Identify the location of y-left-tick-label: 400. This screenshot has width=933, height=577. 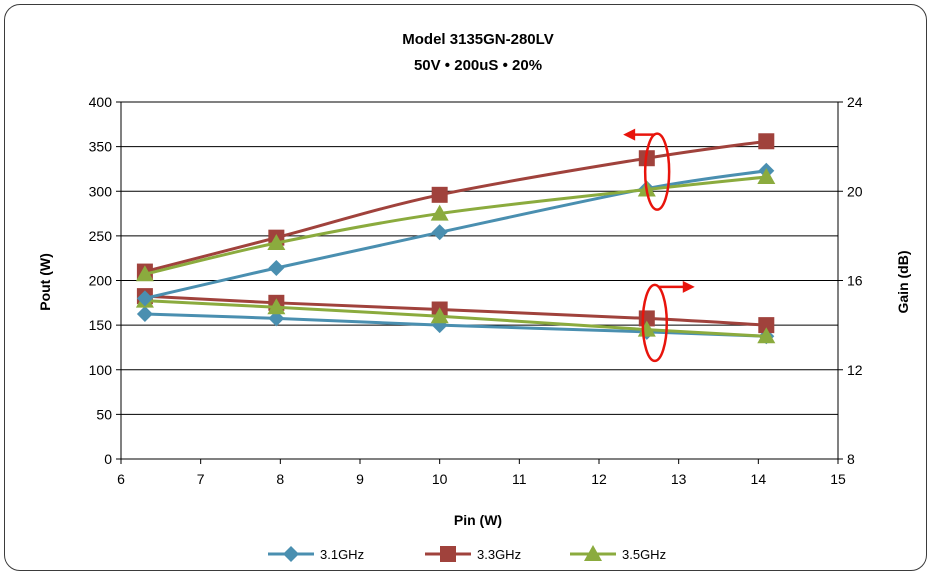
(101, 102).